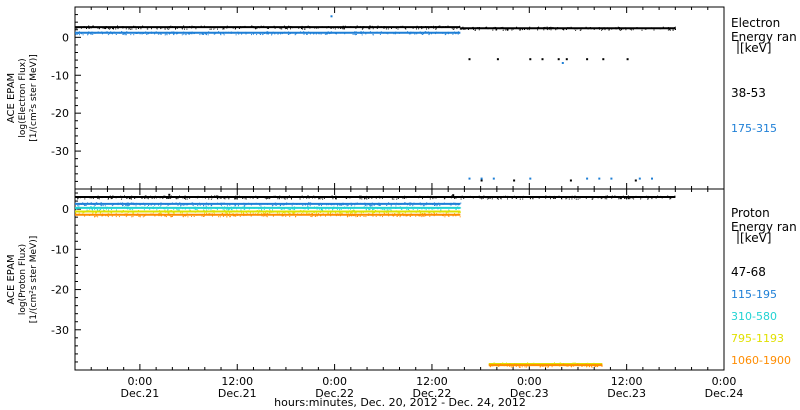 The width and height of the screenshot is (800, 410). Describe the element at coordinates (334, 393) in the screenshot. I see `x-tick-date: Dec.22` at that location.